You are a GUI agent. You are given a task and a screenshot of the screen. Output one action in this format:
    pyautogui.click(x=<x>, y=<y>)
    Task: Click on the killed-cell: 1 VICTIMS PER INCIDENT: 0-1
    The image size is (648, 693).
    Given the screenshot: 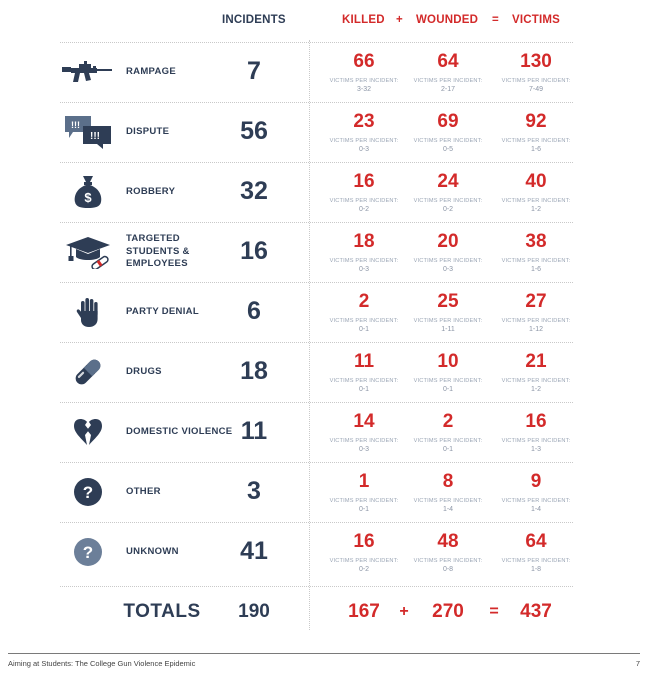 What is the action you would take?
    pyautogui.click(x=364, y=488)
    